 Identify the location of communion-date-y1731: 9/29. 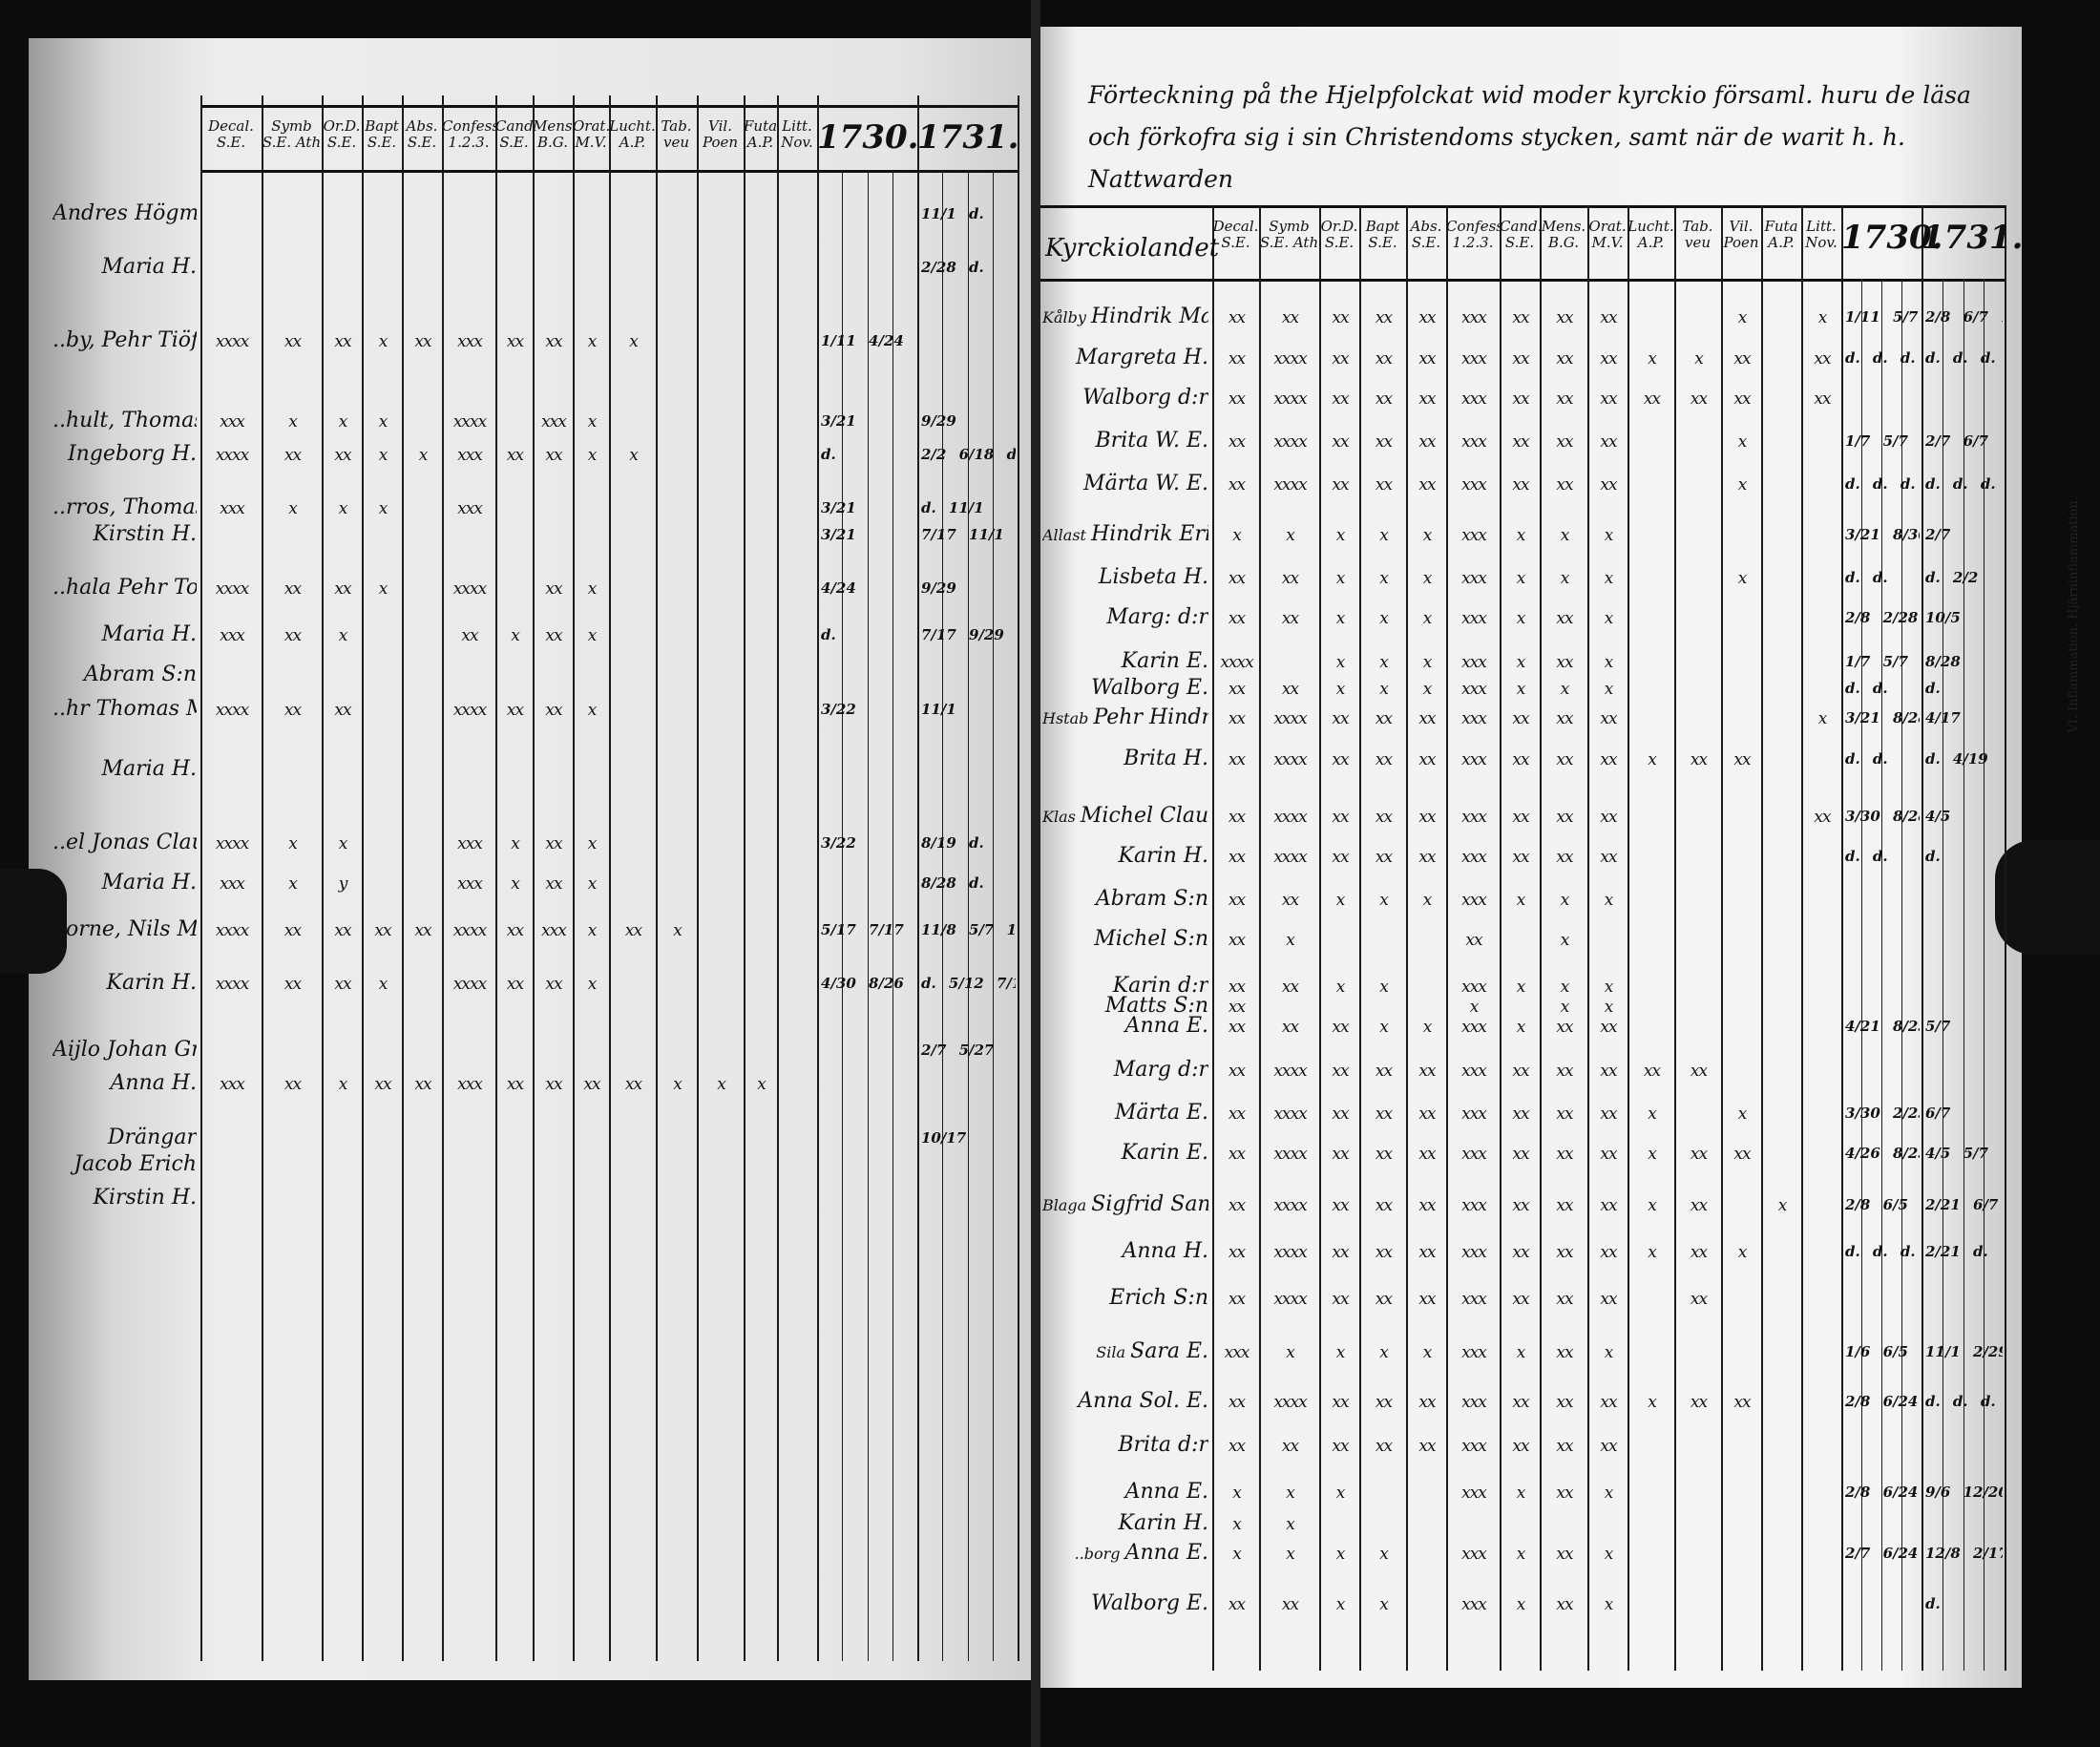
(939, 588).